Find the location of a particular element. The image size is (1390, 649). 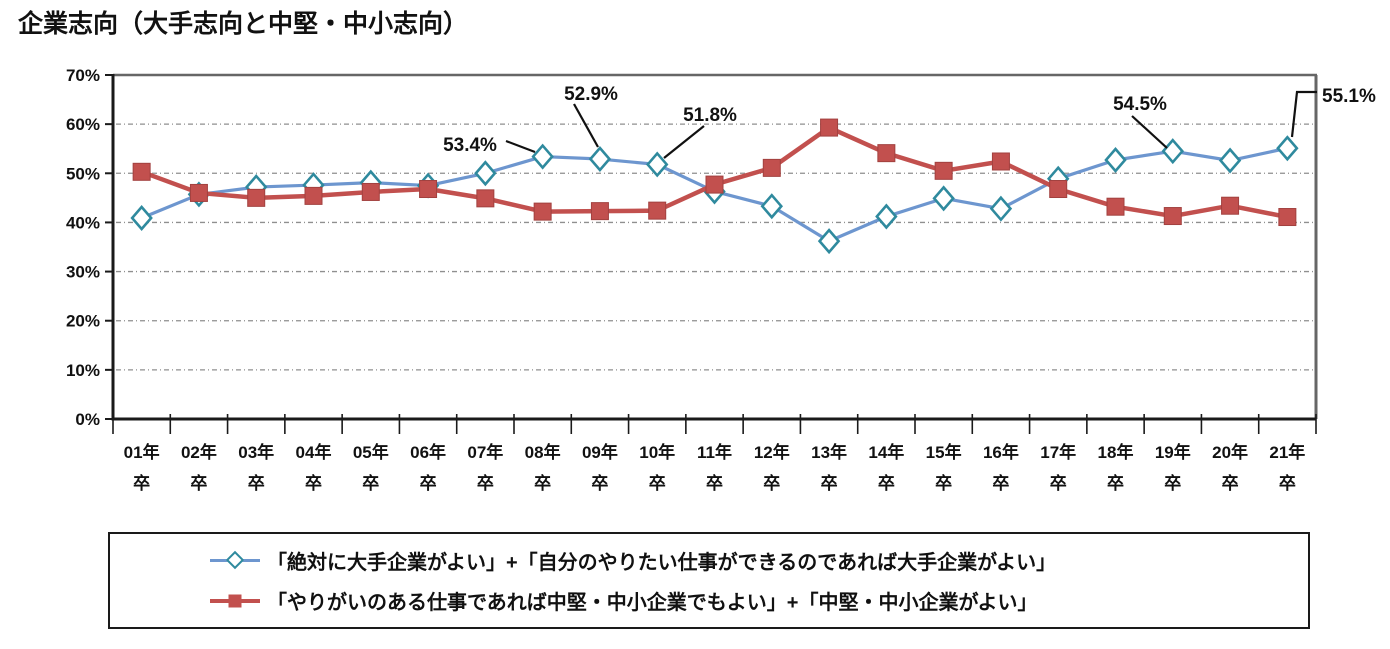

x-tick-label-year: 08年 is located at coordinates (543, 452).